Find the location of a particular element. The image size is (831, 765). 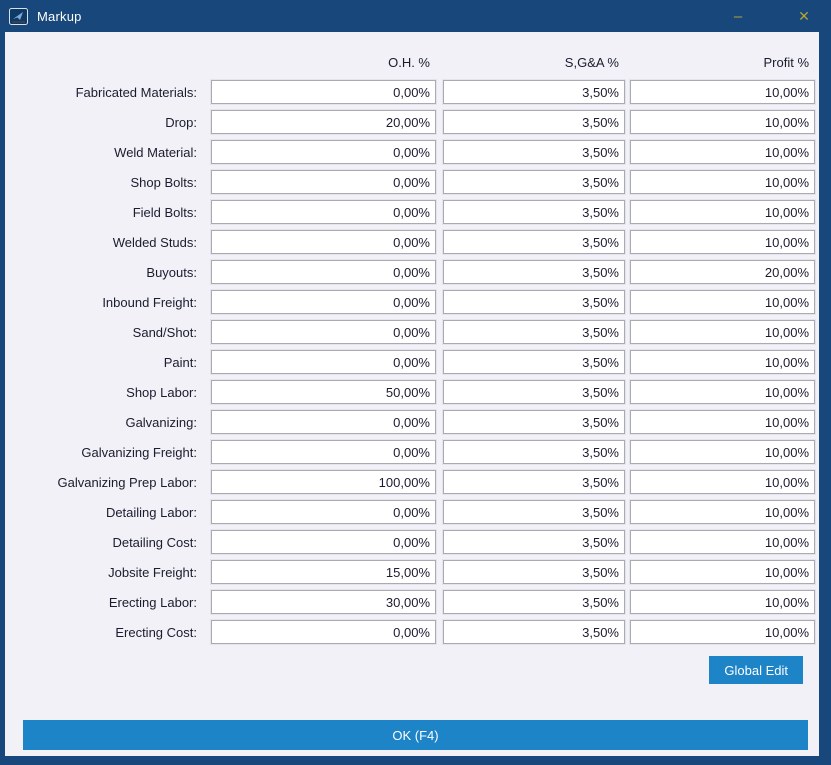

markup-row: Erecting Cost: is located at coordinates (412, 632).